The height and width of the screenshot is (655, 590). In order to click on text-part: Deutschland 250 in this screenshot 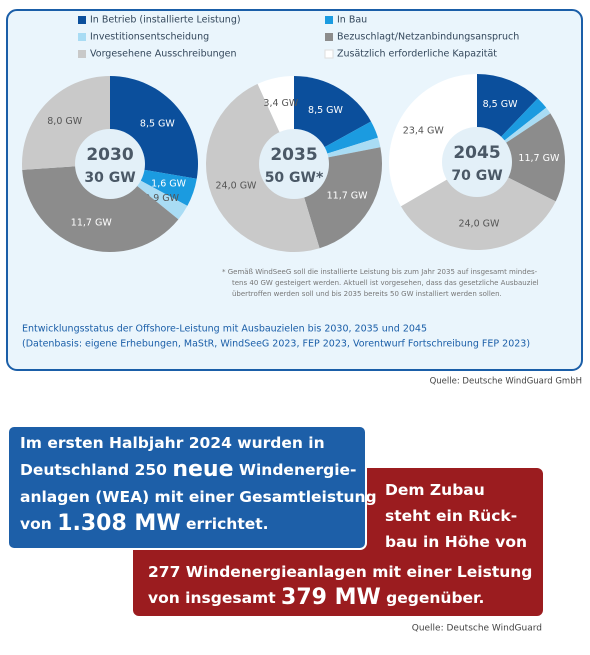, I will do `click(96, 470)`.